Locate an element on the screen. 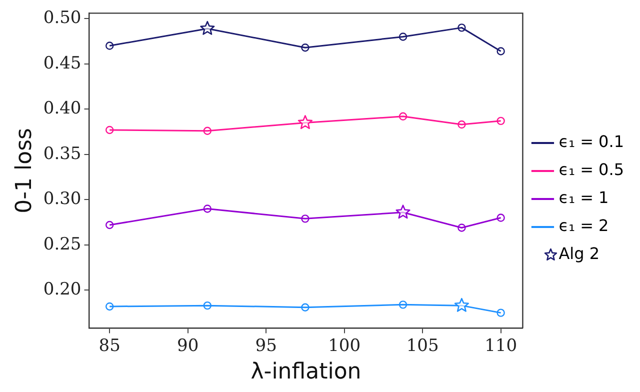  legend-label: Alg 2 is located at coordinates (579, 254).